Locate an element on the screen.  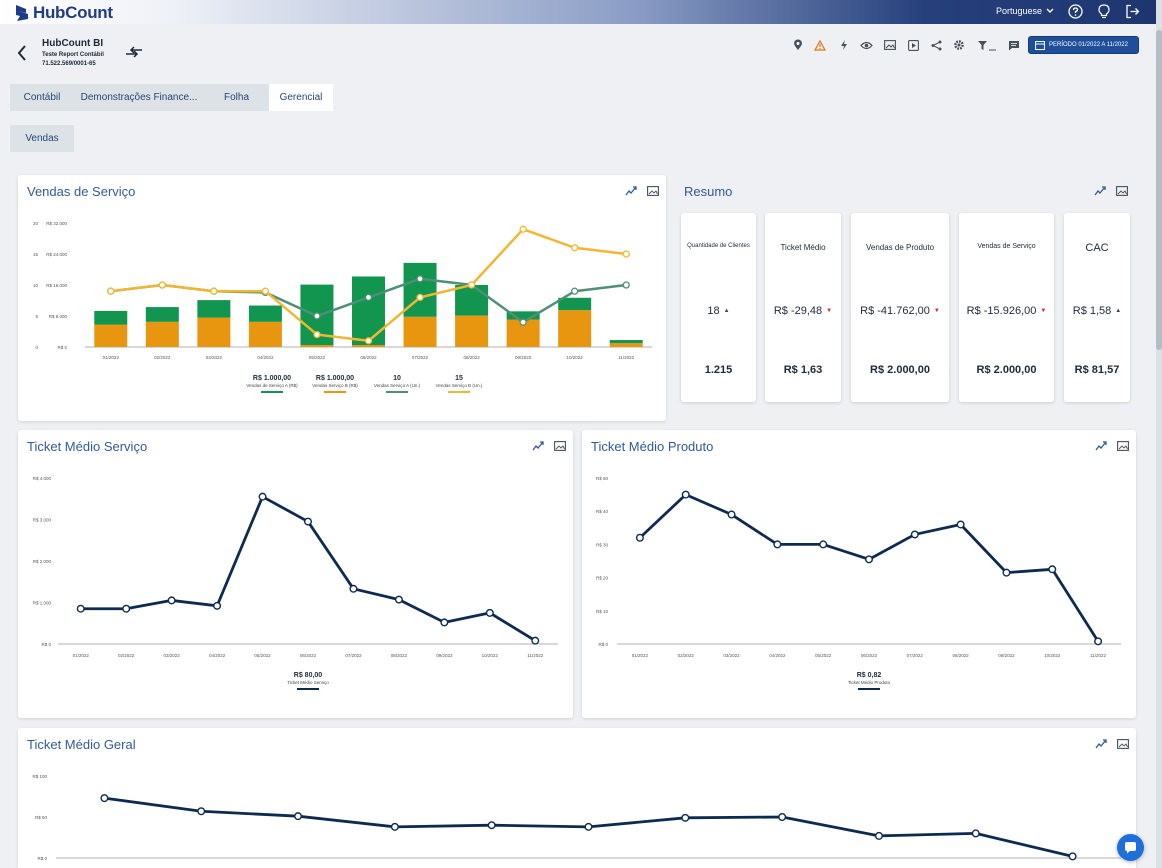
legend-label: Vendas Serviço B (R$) is located at coordinates (335, 385).